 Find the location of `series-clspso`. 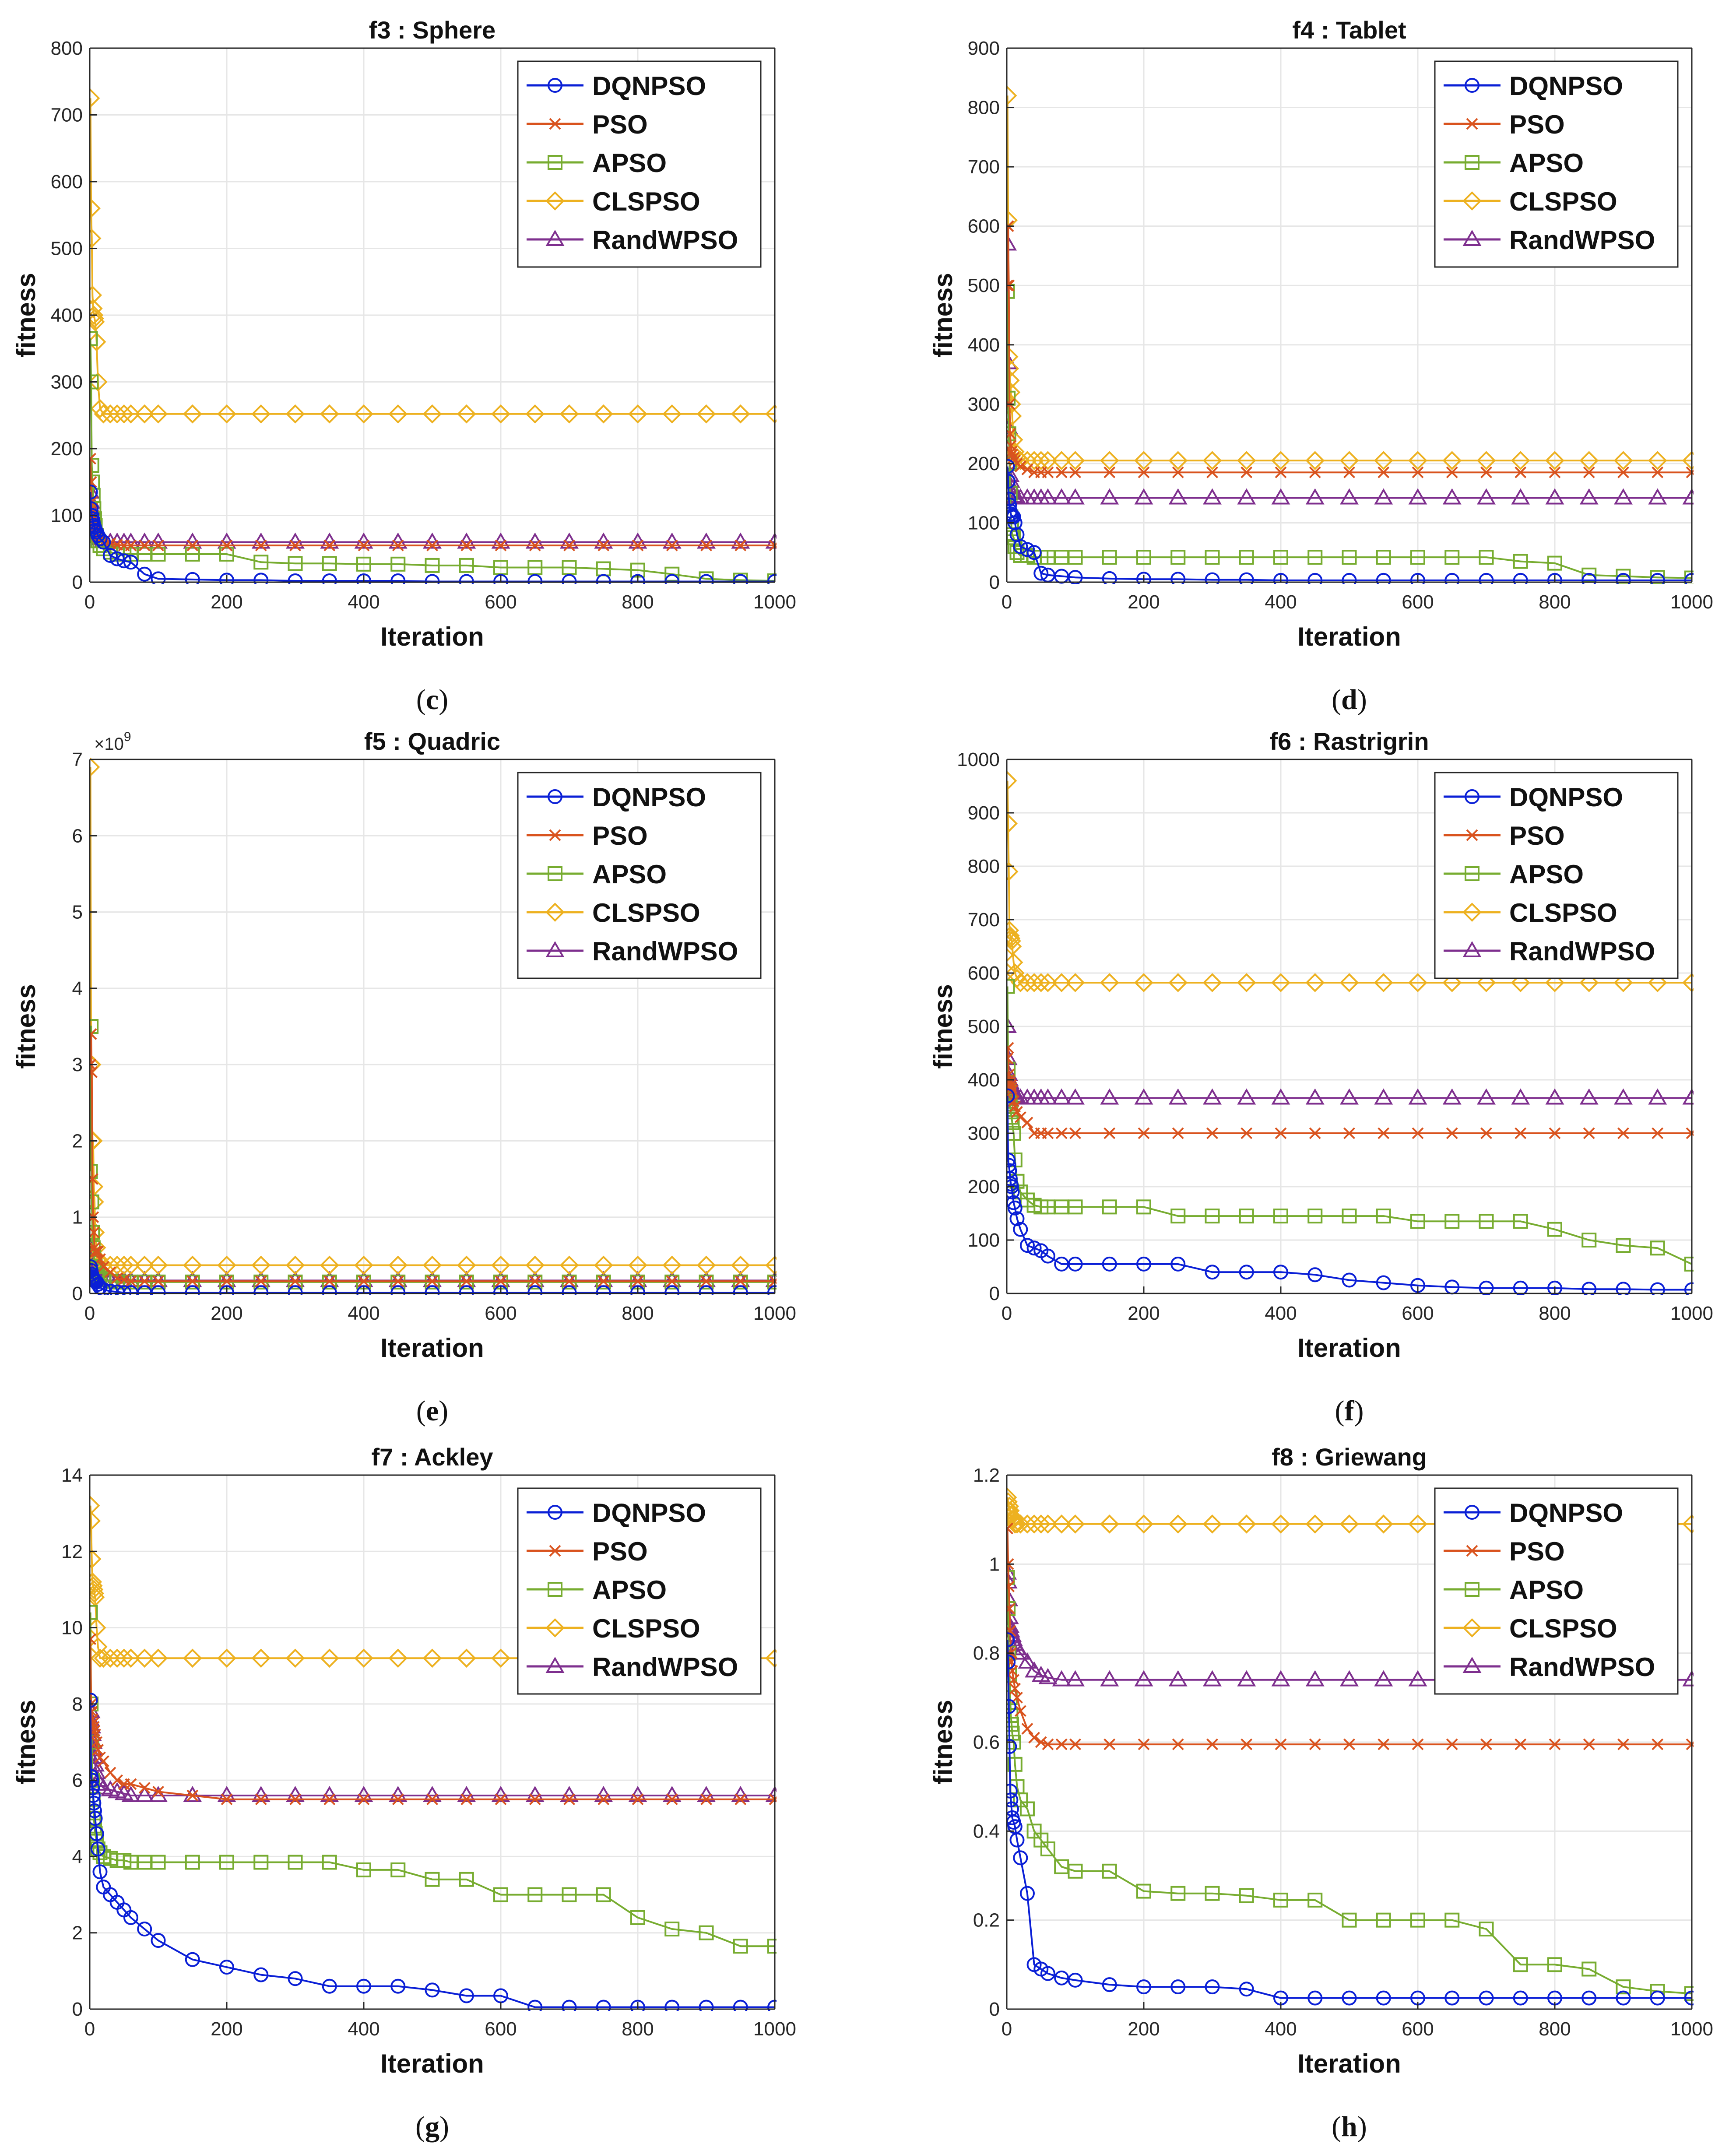

series-clspso is located at coordinates (1350, 882).